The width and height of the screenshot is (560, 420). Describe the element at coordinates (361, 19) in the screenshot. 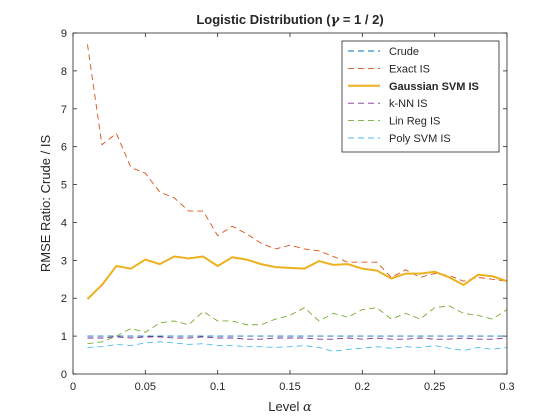

I see `title-rest: = 1 / 2)` at that location.